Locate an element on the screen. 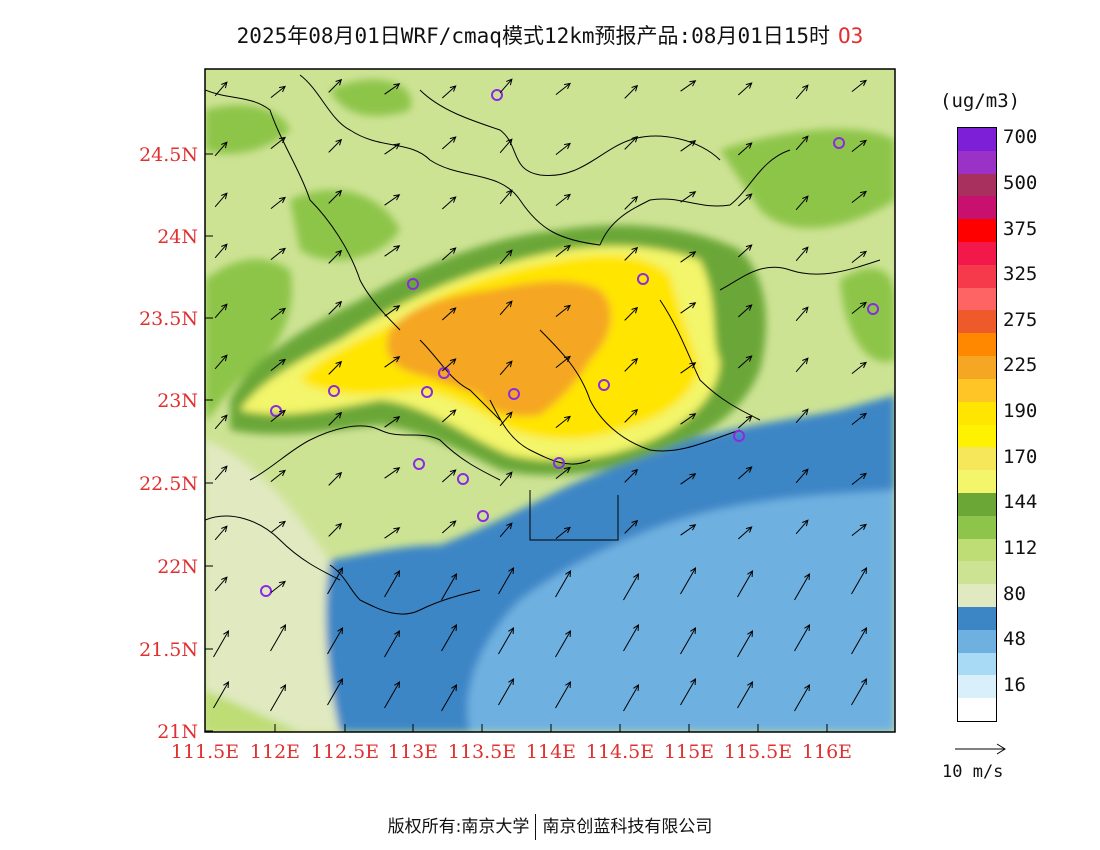 The width and height of the screenshot is (1100, 850). reference-vector-label: 10 m/s is located at coordinates (973, 772).